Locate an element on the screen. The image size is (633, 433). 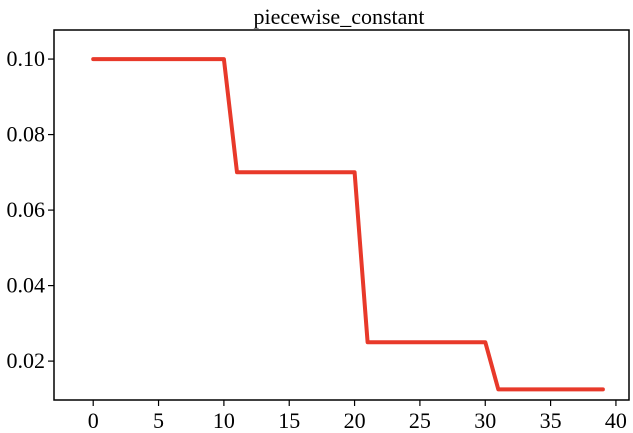
x-tick-label: 20 is located at coordinates (355, 420).